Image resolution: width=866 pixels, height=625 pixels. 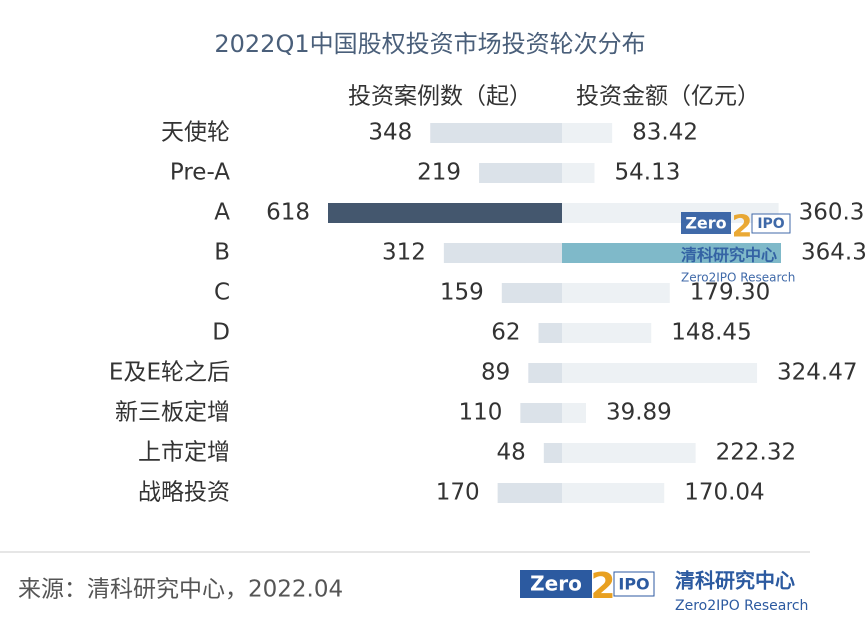 What do you see at coordinates (180, 590) in the screenshot?
I see `source: 来源：清科研究中心，2022.04` at bounding box center [180, 590].